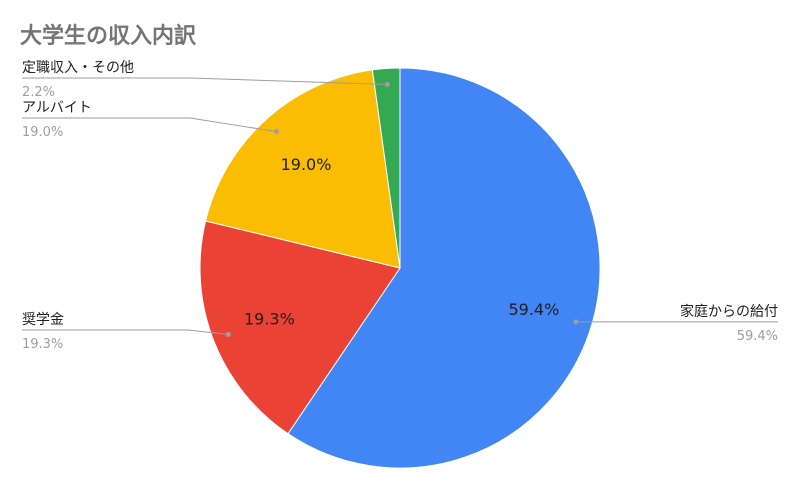 The image size is (800, 495). What do you see at coordinates (269, 319) in the screenshot?
I see `slice-value-label-1: 19.3%` at bounding box center [269, 319].